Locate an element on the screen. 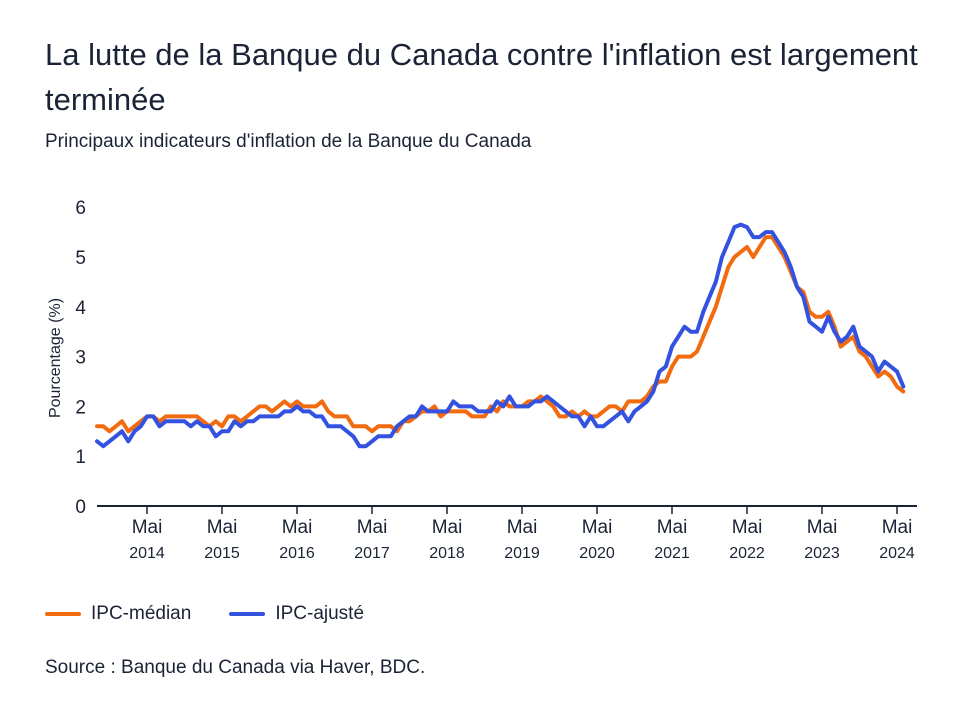  x-tick-year: 2018 is located at coordinates (447, 553).